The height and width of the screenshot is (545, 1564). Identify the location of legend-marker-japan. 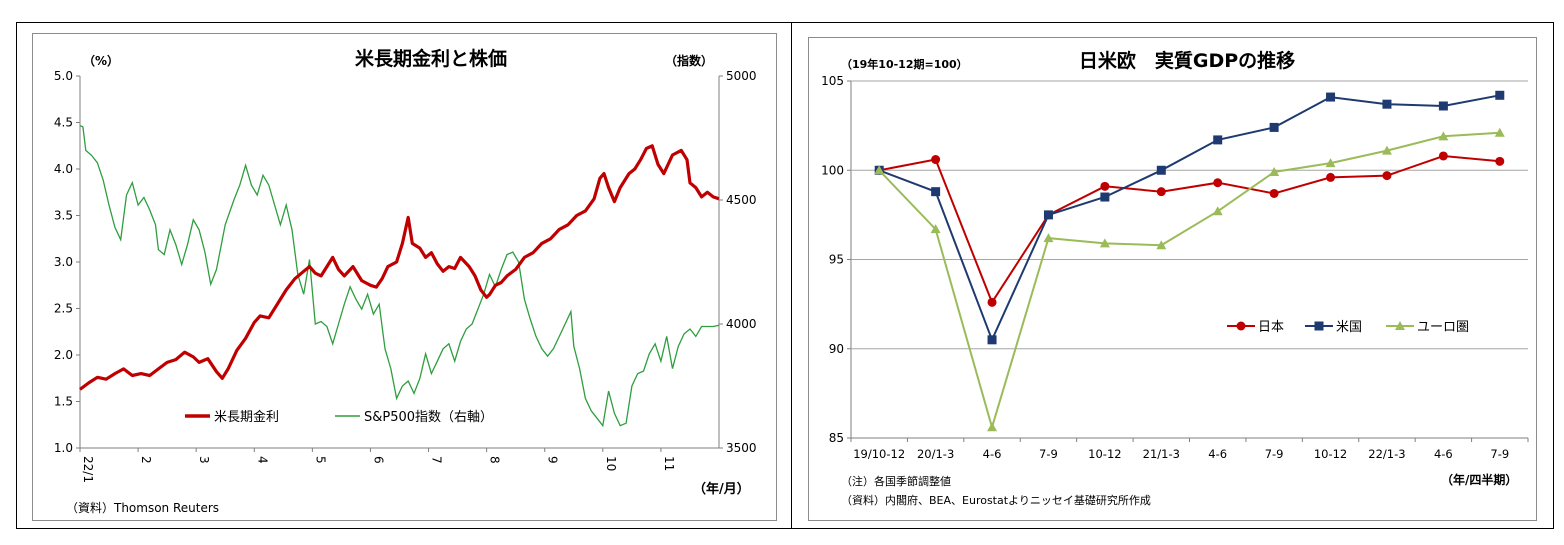
(1241, 326).